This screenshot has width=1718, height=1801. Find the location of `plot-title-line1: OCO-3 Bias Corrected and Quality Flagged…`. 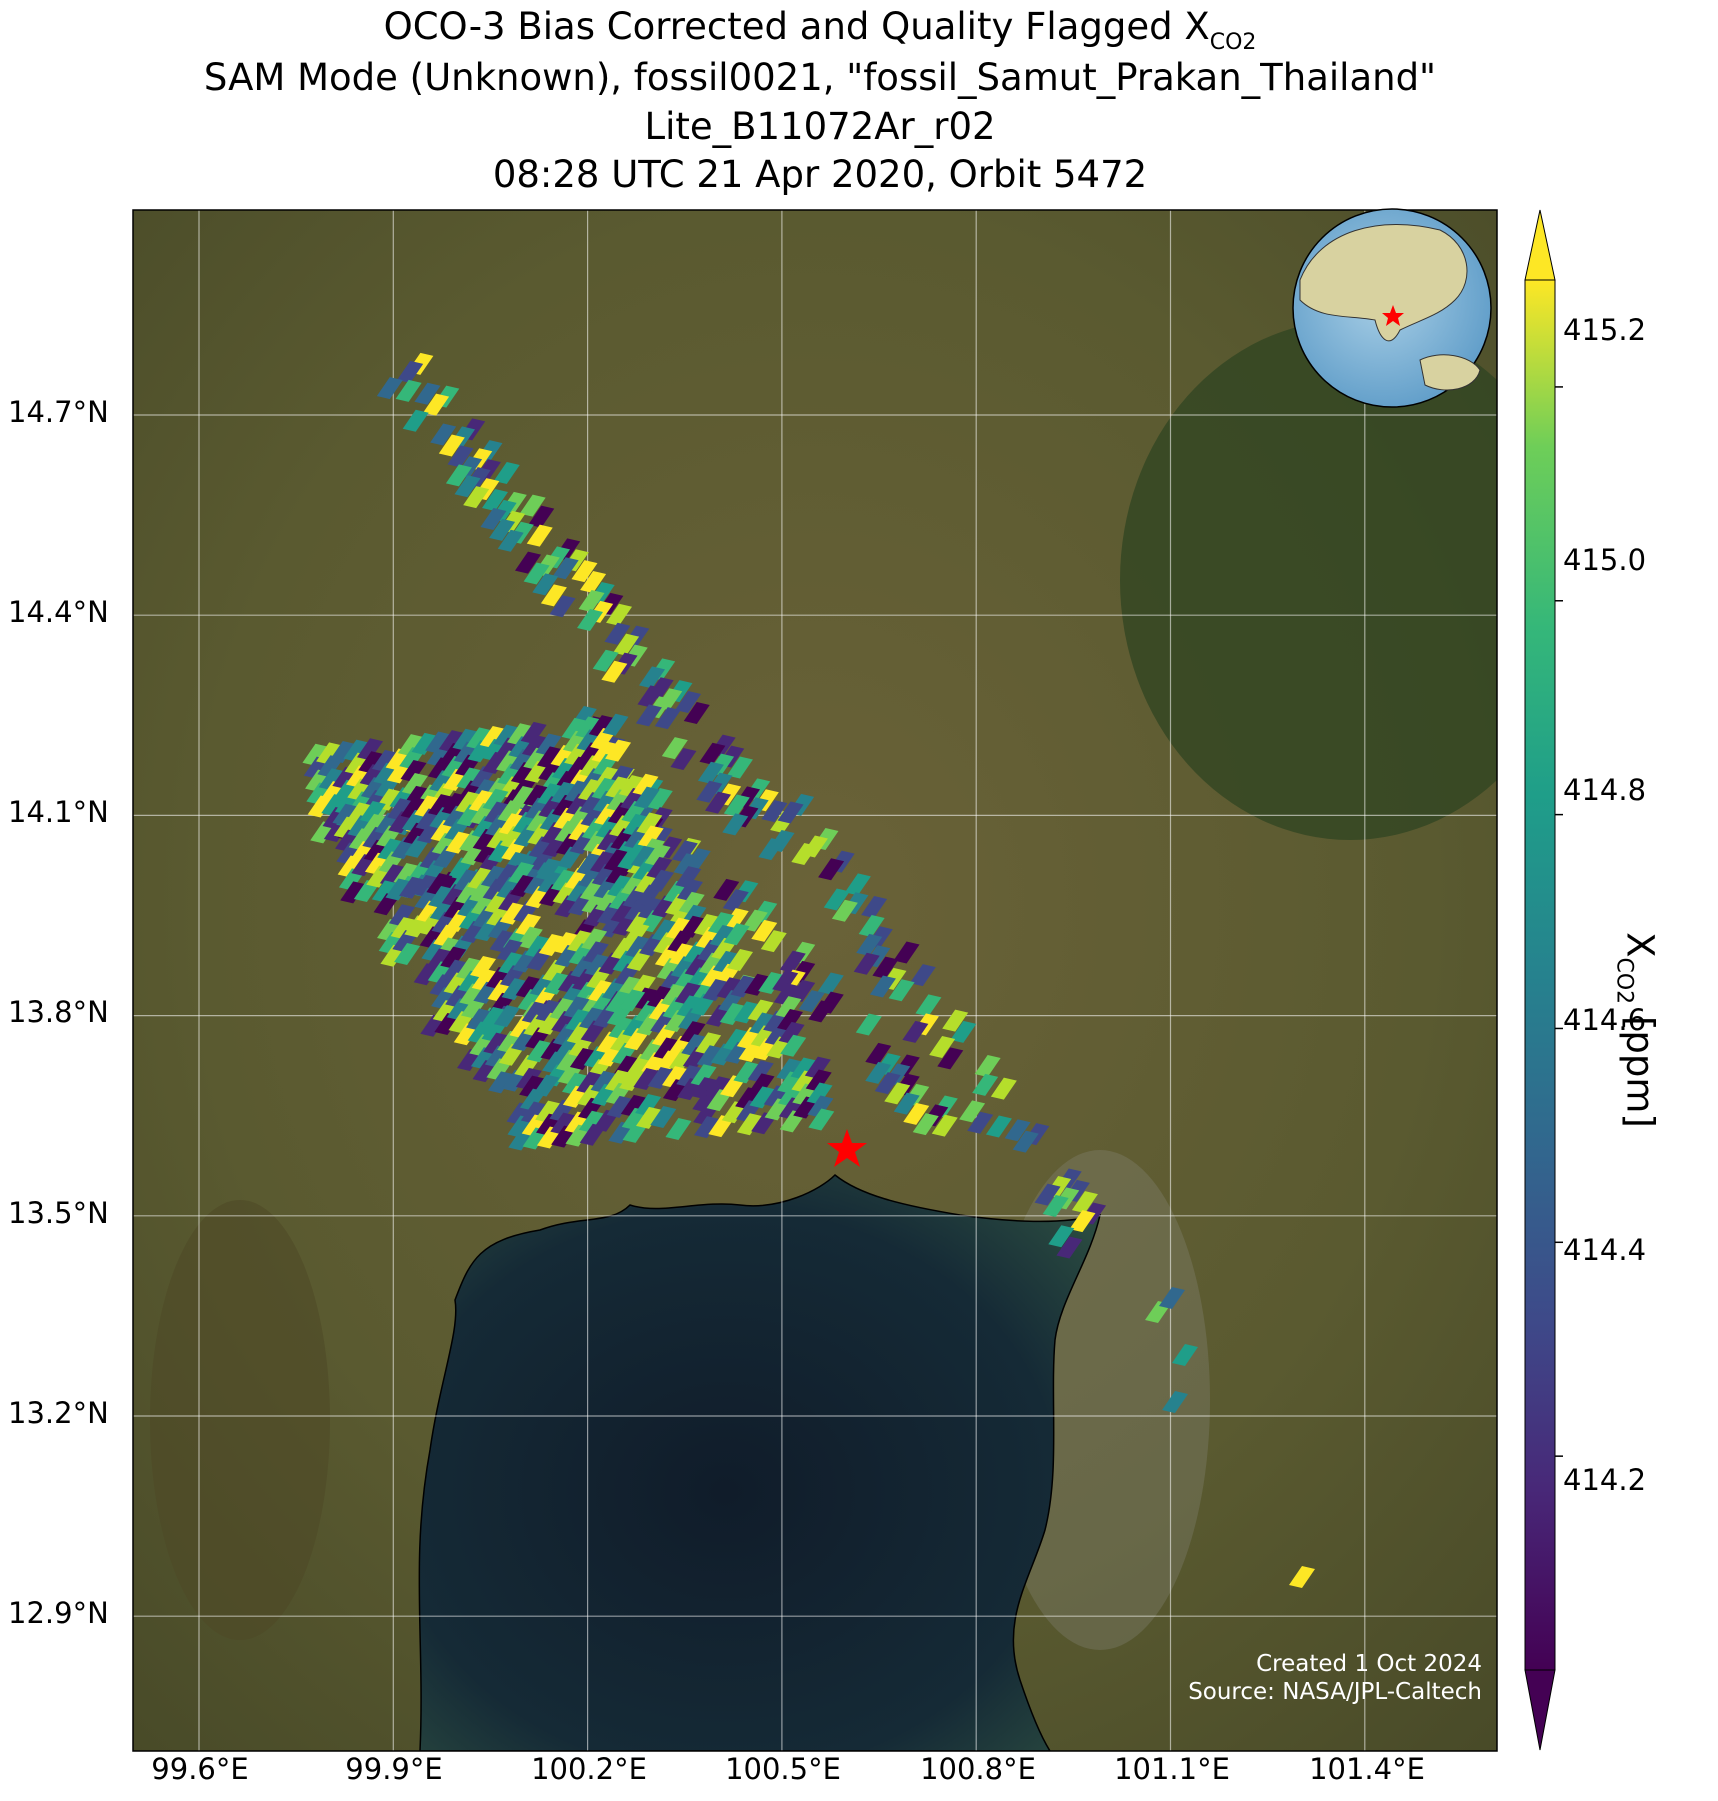

plot-title-line1: OCO-3 Bias Corrected and Quality Flagged… is located at coordinates (820, 30).